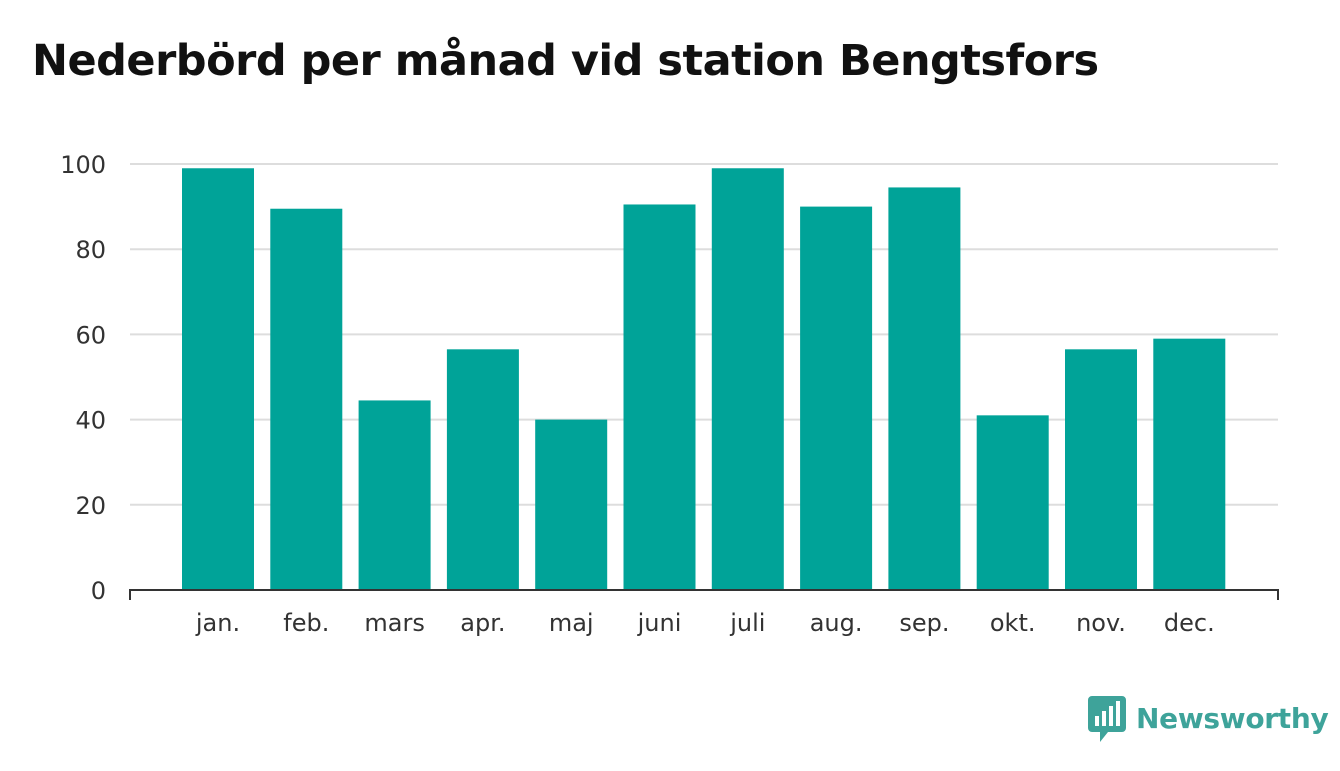 Image resolution: width=1340 pixels, height=771 pixels. What do you see at coordinates (571, 504) in the screenshot?
I see `bar-maj` at bounding box center [571, 504].